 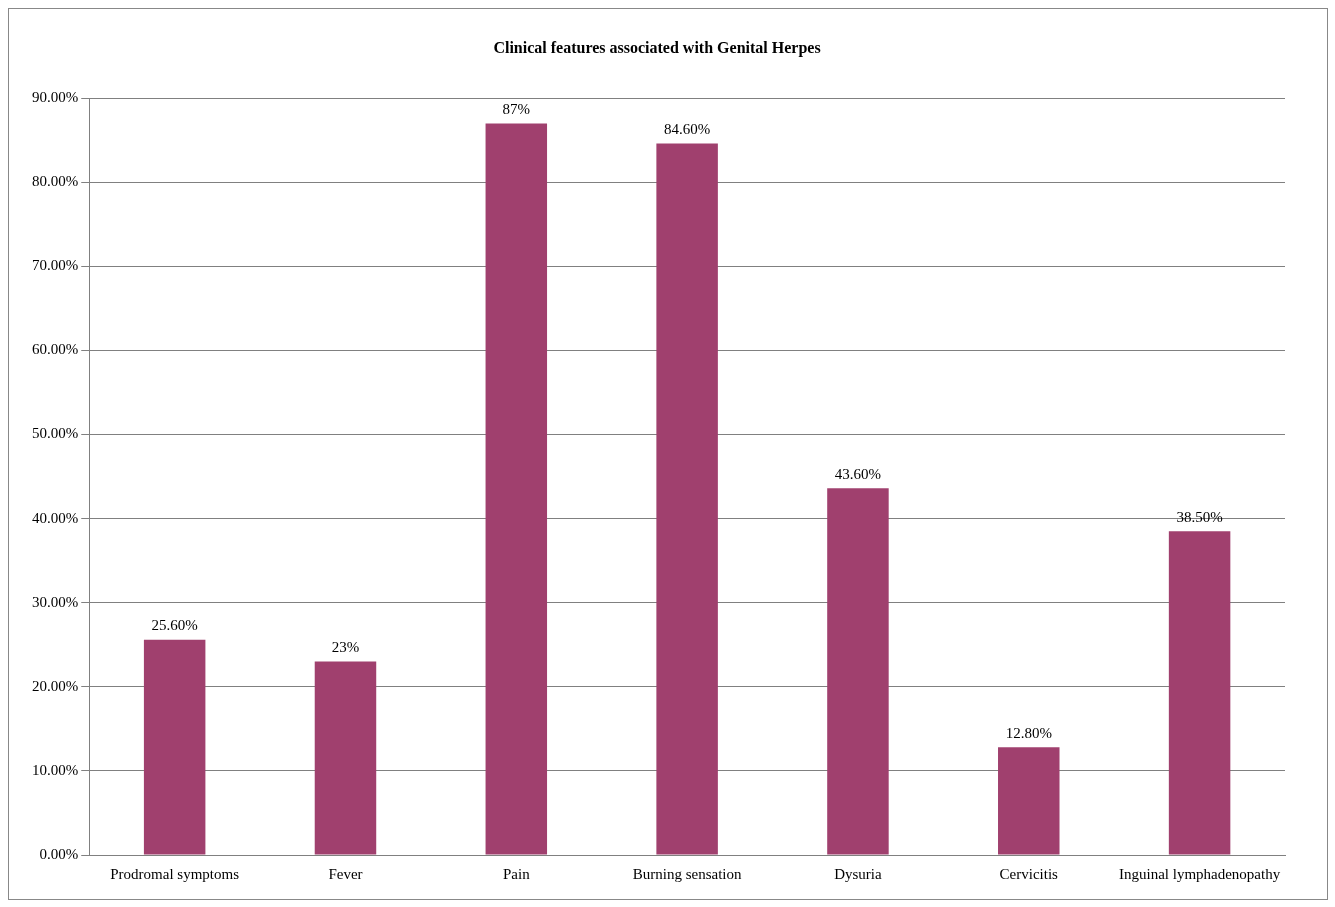 What do you see at coordinates (59, 853) in the screenshot?
I see `y-tick-label: 0.00%` at bounding box center [59, 853].